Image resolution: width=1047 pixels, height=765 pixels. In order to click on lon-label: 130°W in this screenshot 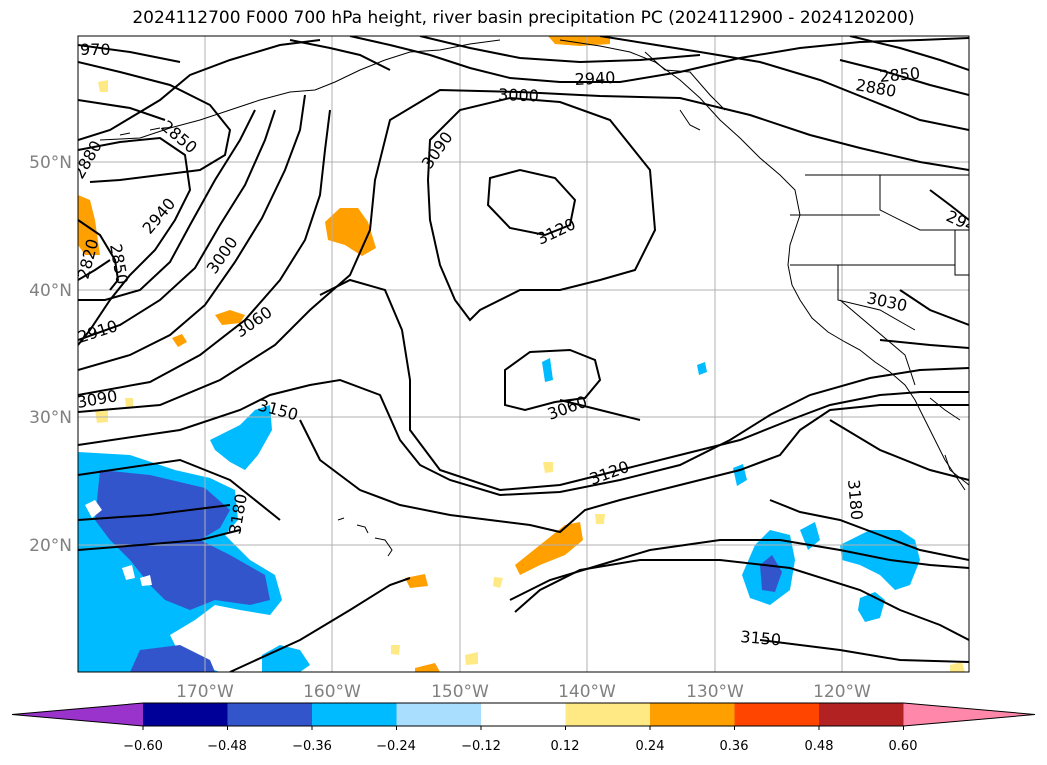, I will do `click(715, 692)`.